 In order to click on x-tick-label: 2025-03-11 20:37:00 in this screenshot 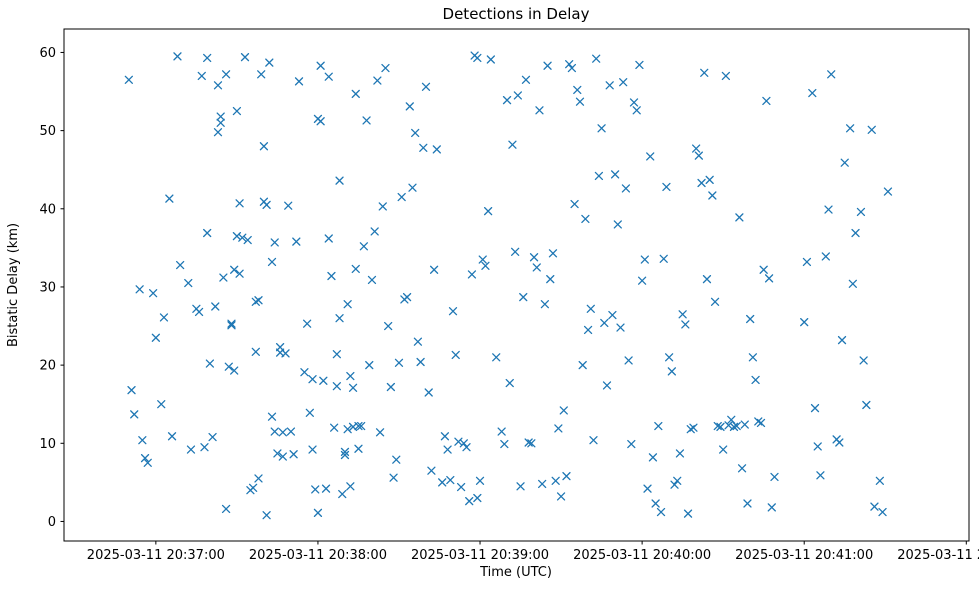, I will do `click(156, 555)`.